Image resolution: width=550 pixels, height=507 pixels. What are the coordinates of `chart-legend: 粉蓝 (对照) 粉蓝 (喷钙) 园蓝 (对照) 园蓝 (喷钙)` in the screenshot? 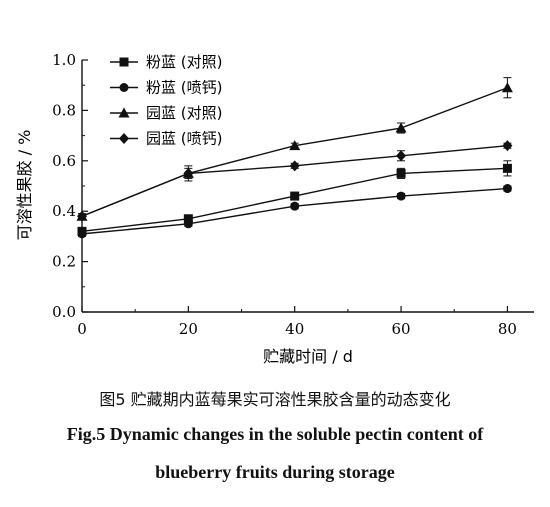 It's located at (166, 100).